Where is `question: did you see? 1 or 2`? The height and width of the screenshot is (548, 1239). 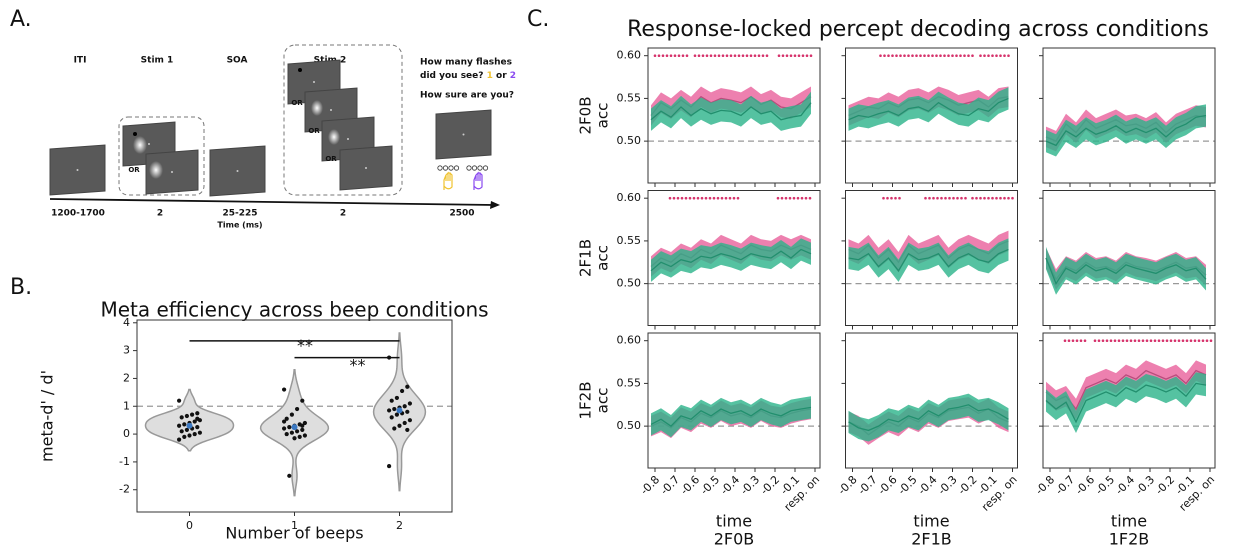 question: did you see? 1 or 2 is located at coordinates (468, 76).